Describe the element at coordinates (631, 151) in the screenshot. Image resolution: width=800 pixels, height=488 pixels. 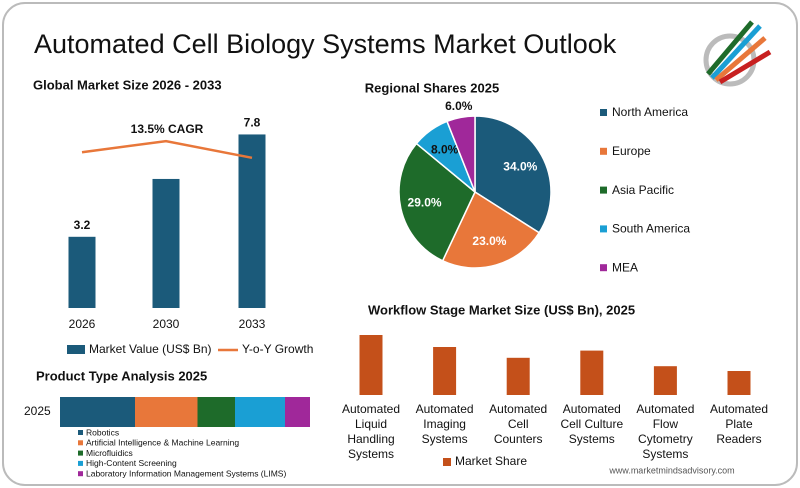
I see `legend-label: Europe` at that location.